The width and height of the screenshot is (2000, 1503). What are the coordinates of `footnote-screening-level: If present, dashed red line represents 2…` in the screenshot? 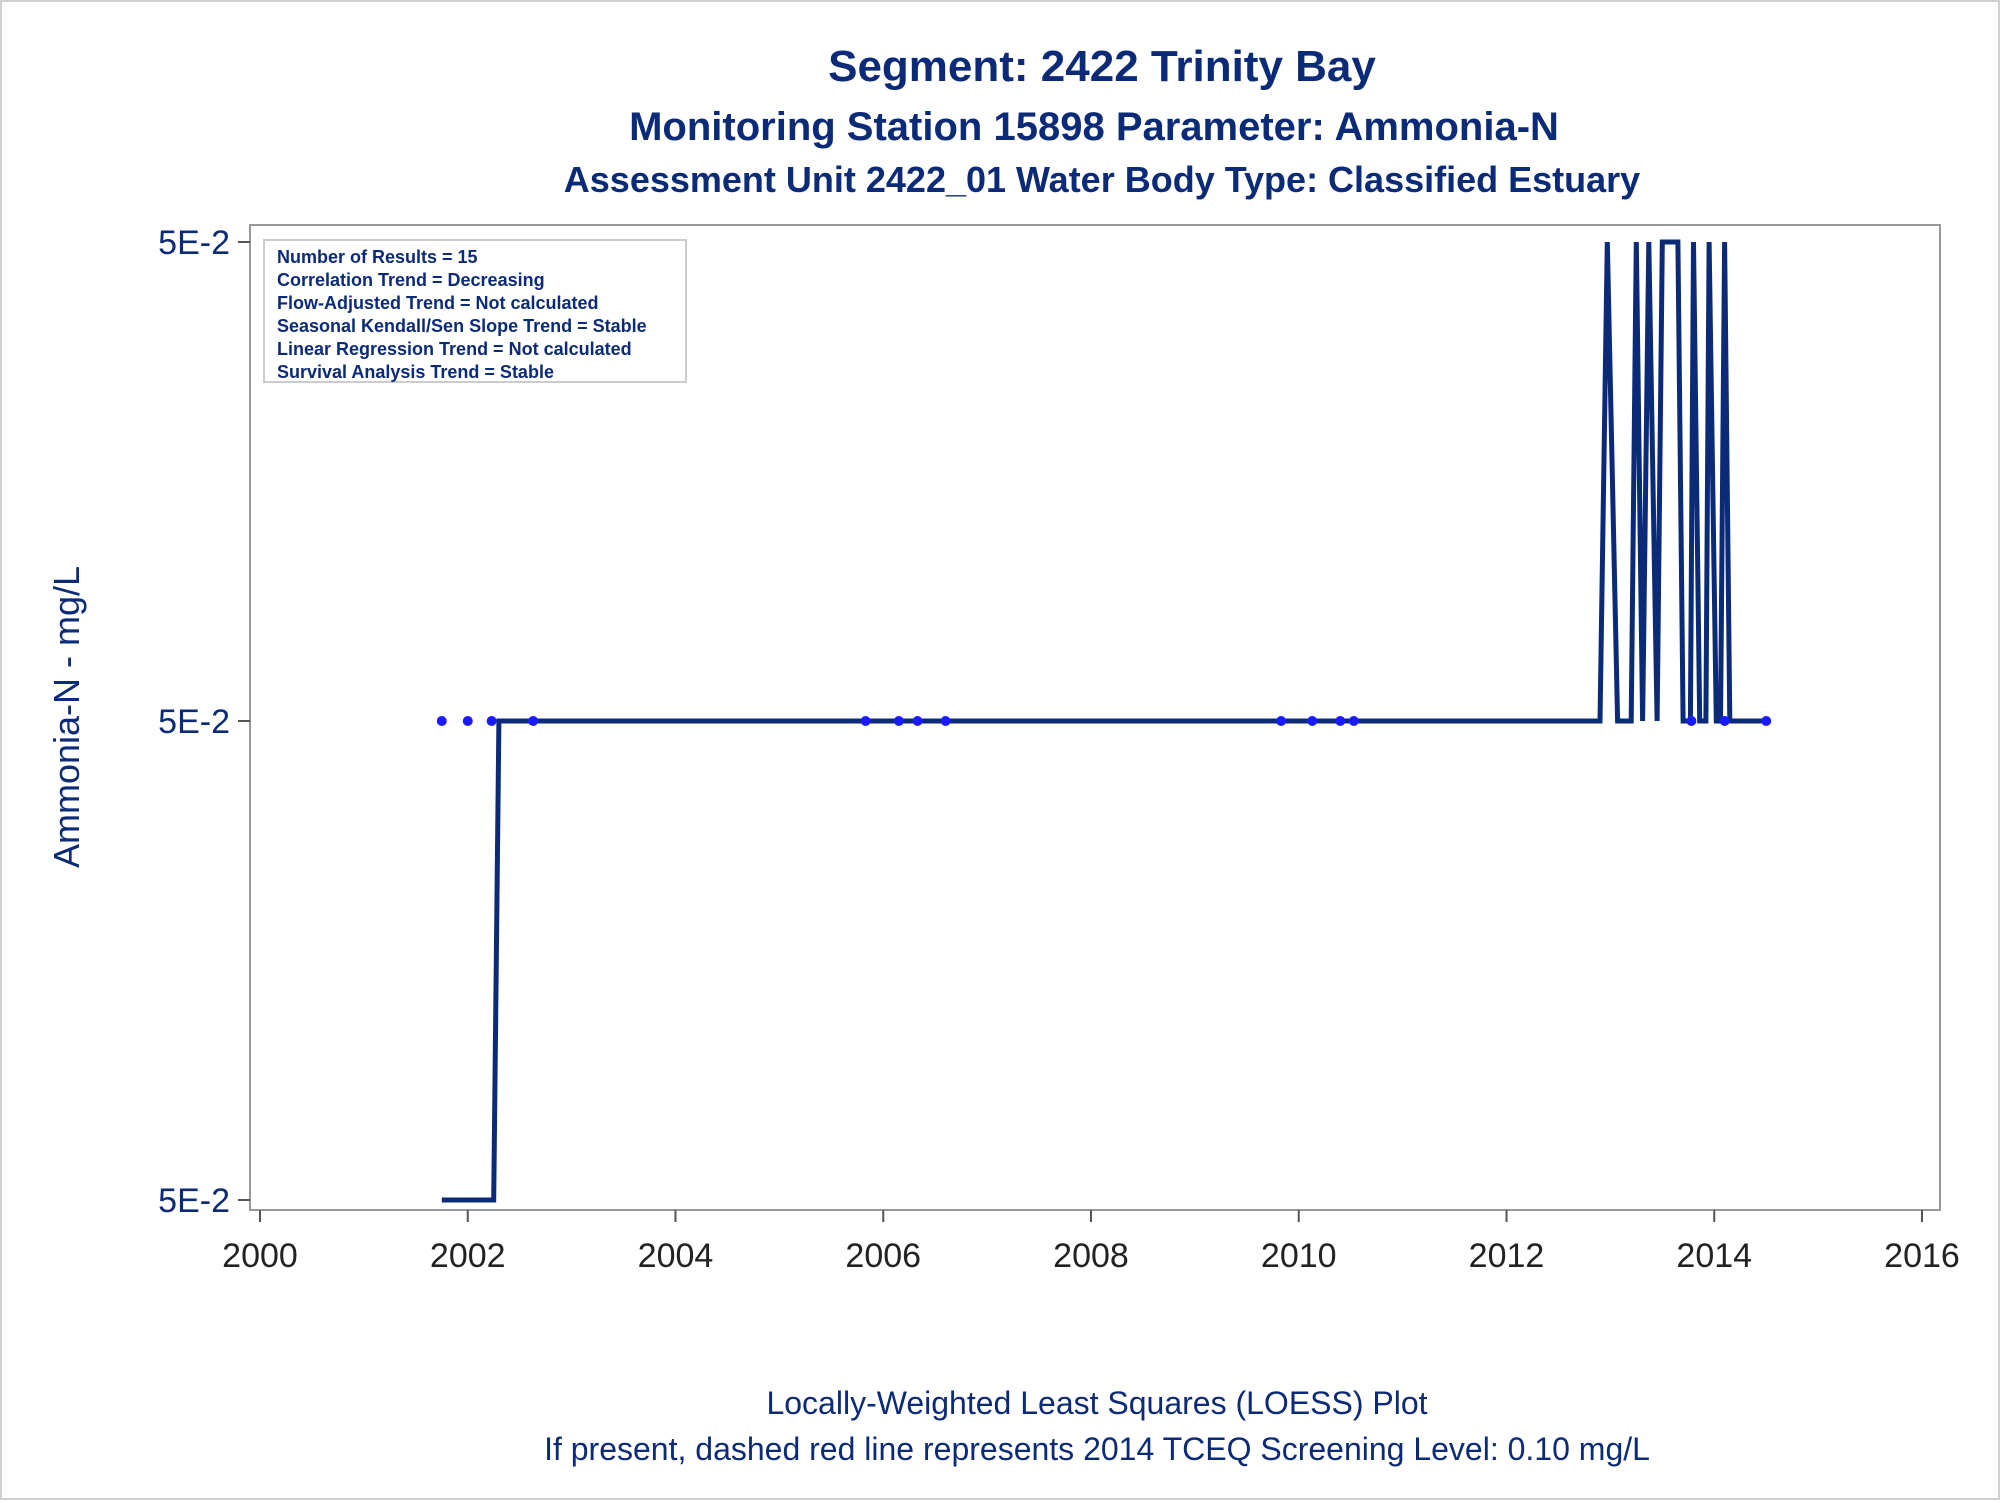 It's located at (1097, 1449).